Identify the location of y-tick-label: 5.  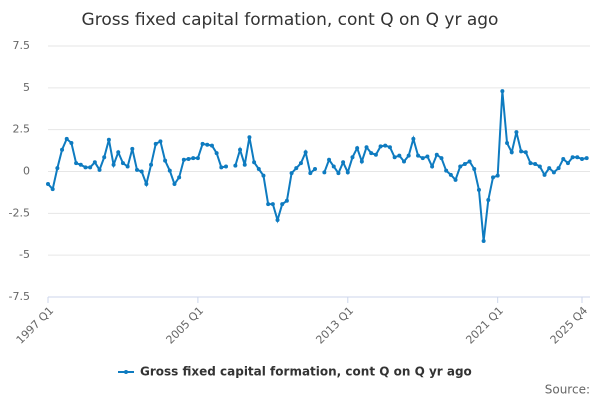
(26, 87).